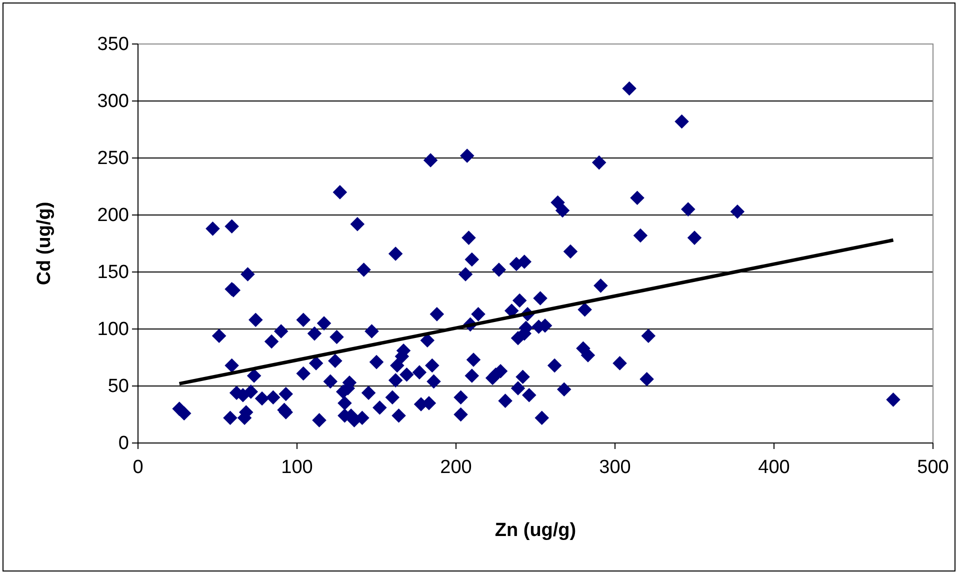  Describe the element at coordinates (113, 215) in the screenshot. I see `y-tick-label: 200` at that location.